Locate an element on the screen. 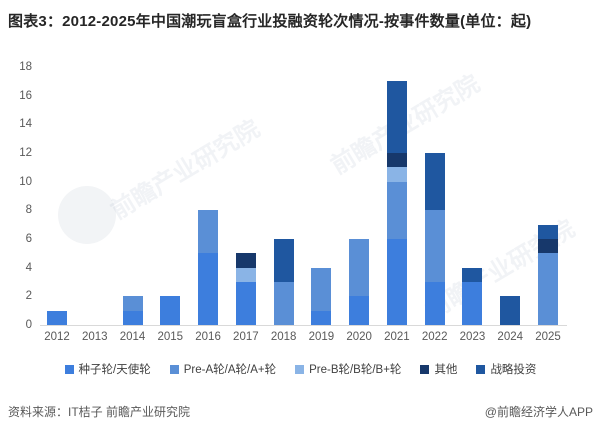 The image size is (601, 434). x-axis-label: 2016 is located at coordinates (208, 337).